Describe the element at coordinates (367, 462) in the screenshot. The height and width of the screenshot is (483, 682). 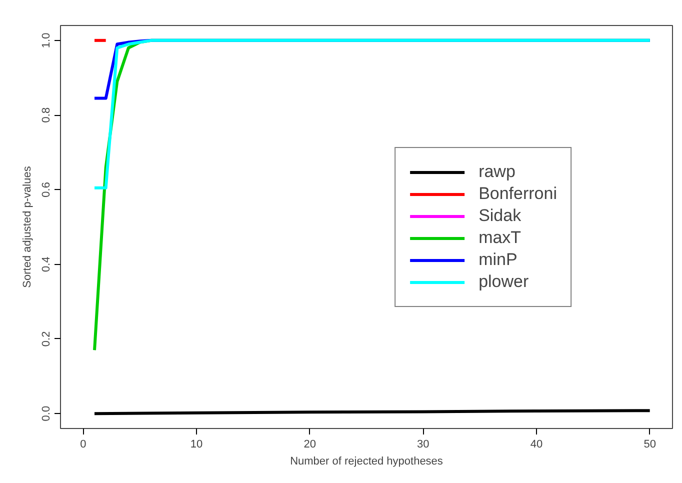
I see `x-axis-title: Number of rejected hypotheses` at that location.